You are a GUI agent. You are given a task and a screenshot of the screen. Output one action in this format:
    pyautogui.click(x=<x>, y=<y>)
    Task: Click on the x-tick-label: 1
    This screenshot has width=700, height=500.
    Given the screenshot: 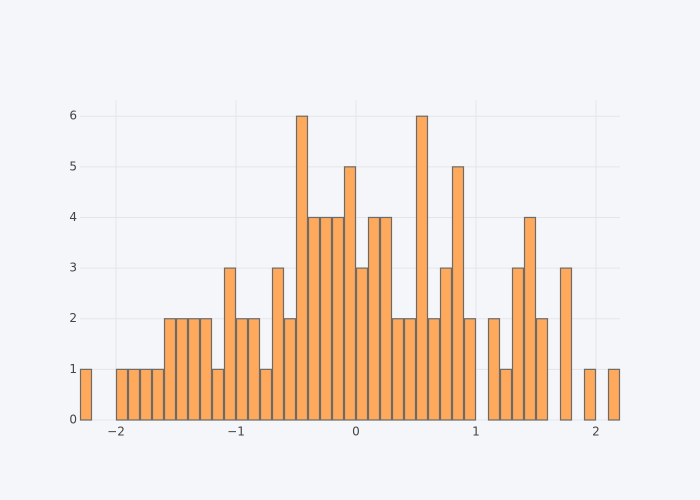 What is the action you would take?
    pyautogui.click(x=476, y=432)
    